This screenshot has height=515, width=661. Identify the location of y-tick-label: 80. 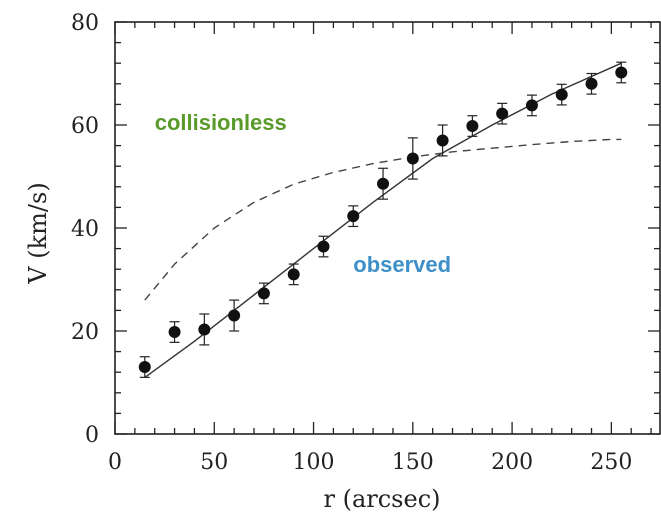
(85, 23).